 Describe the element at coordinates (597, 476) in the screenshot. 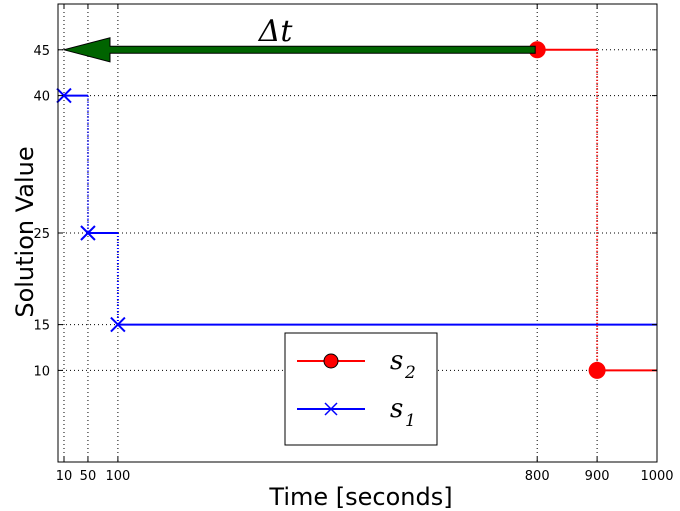

I see `x-tick-label: 900` at that location.